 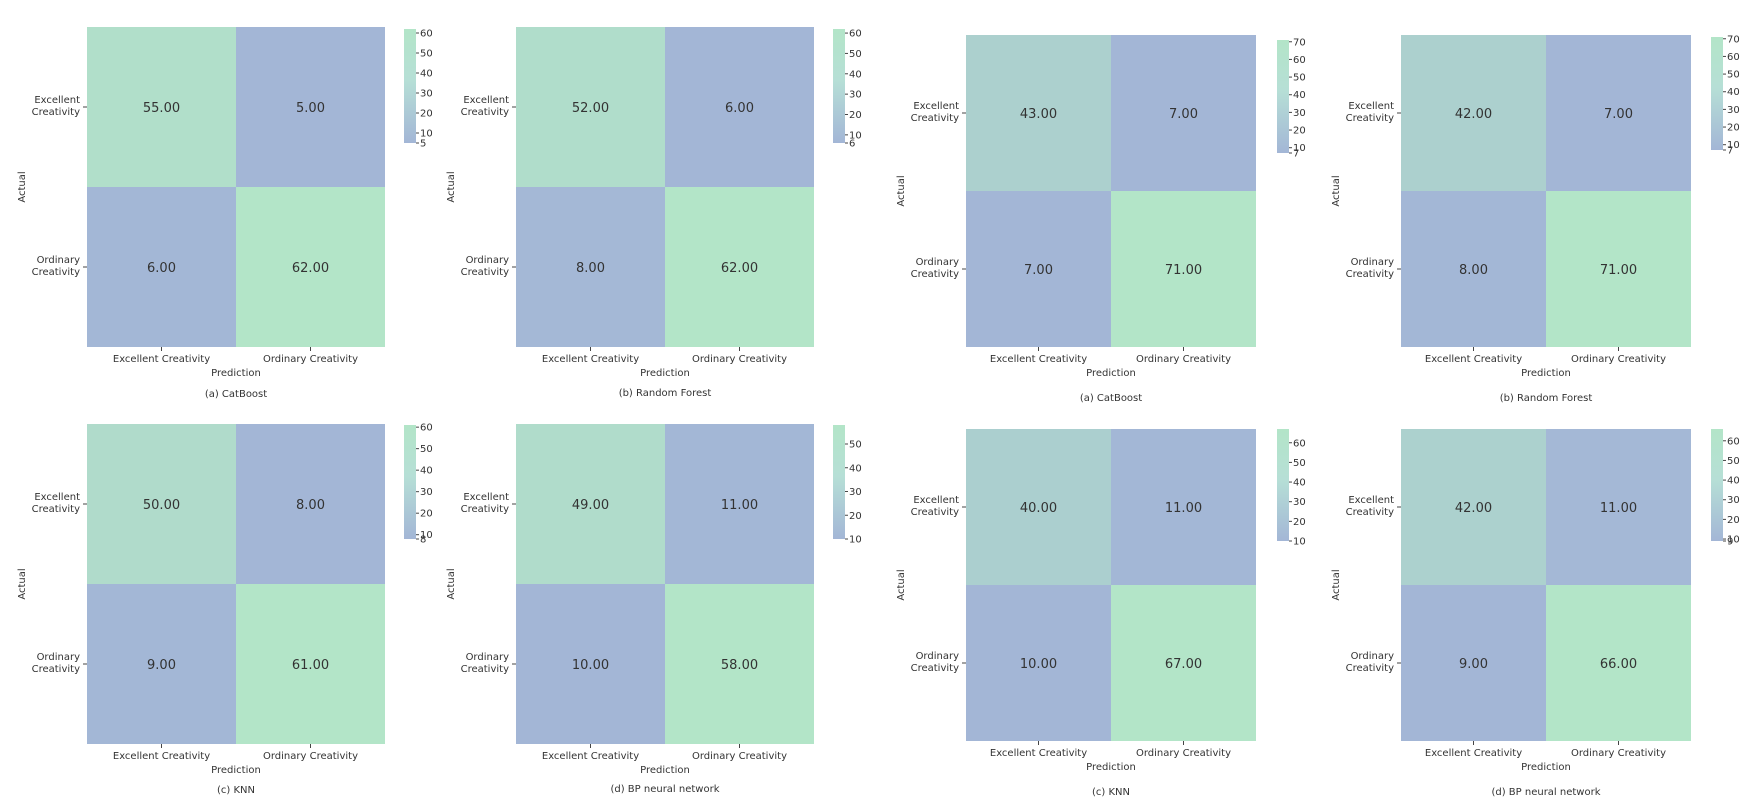 What do you see at coordinates (1296, 154) in the screenshot?
I see `colorbar-tick-label: 7` at bounding box center [1296, 154].